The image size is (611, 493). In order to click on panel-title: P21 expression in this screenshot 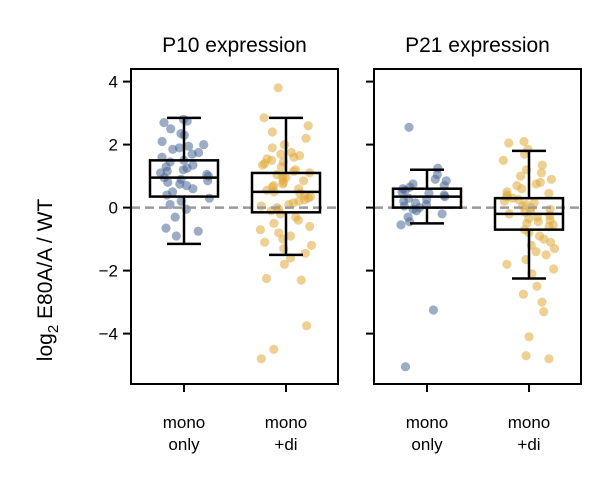, I will do `click(477, 45)`.